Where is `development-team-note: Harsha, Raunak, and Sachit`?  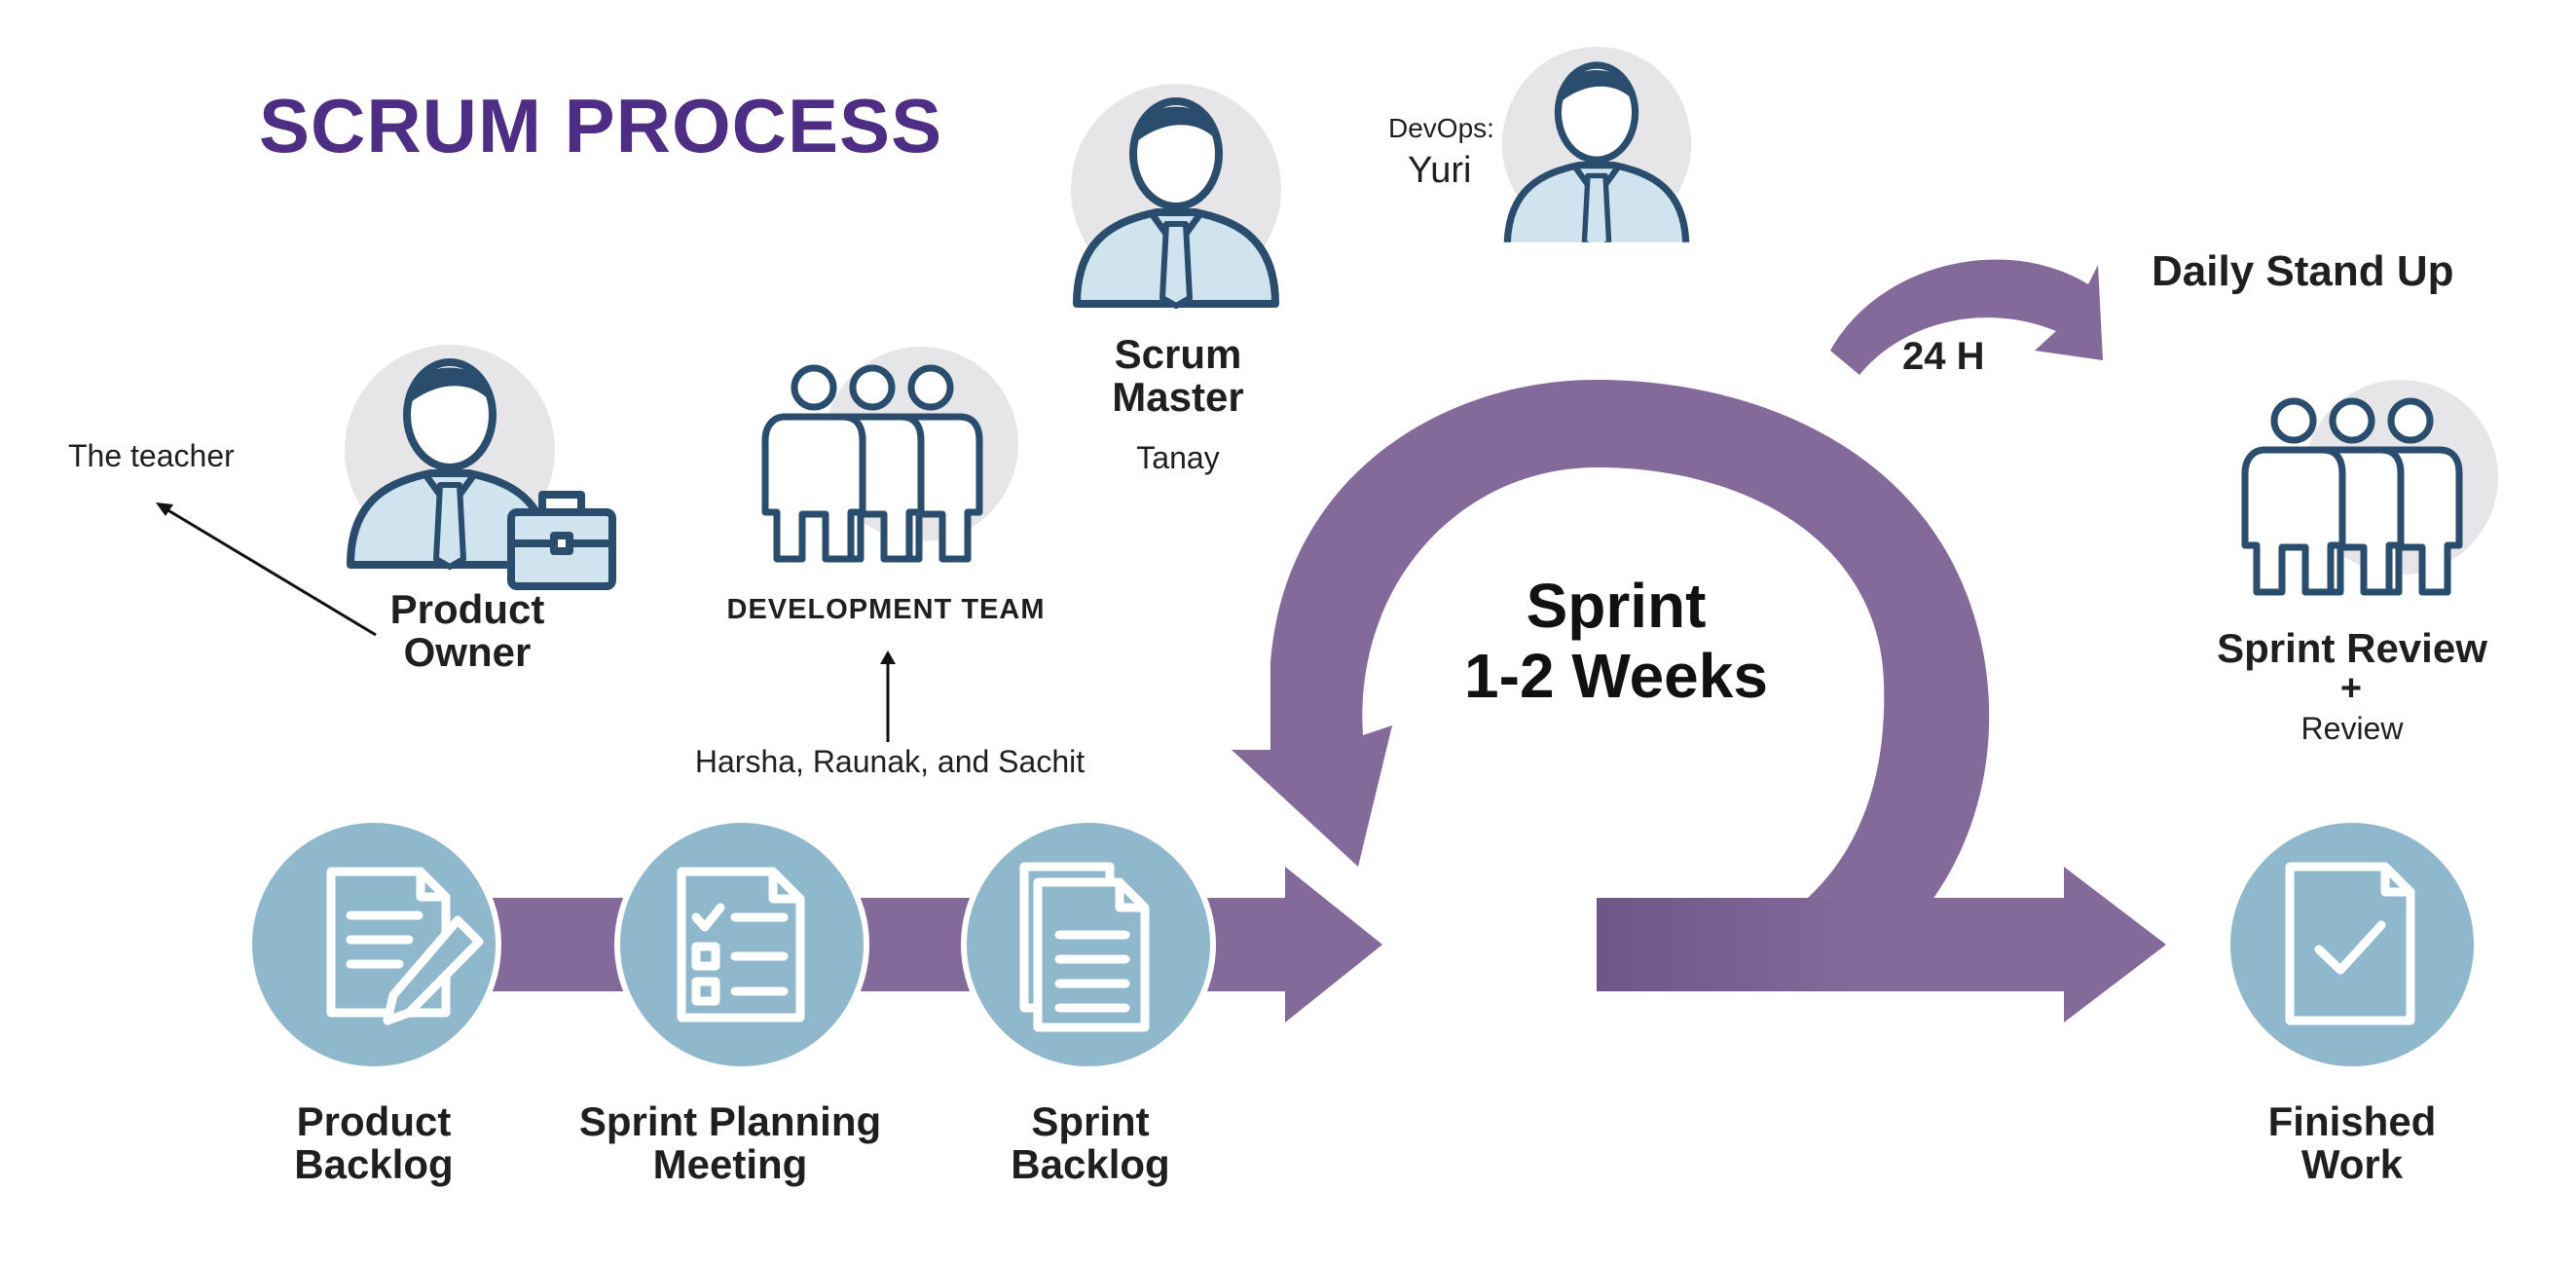 development-team-note: Harsha, Raunak, and Sachit is located at coordinates (890, 761).